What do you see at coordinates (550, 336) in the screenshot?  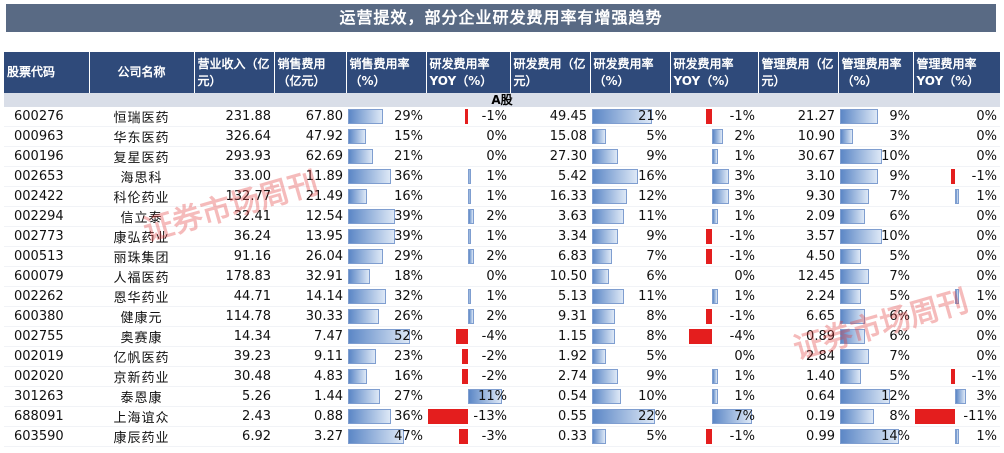 I see `rd-expense: 1.15` at bounding box center [550, 336].